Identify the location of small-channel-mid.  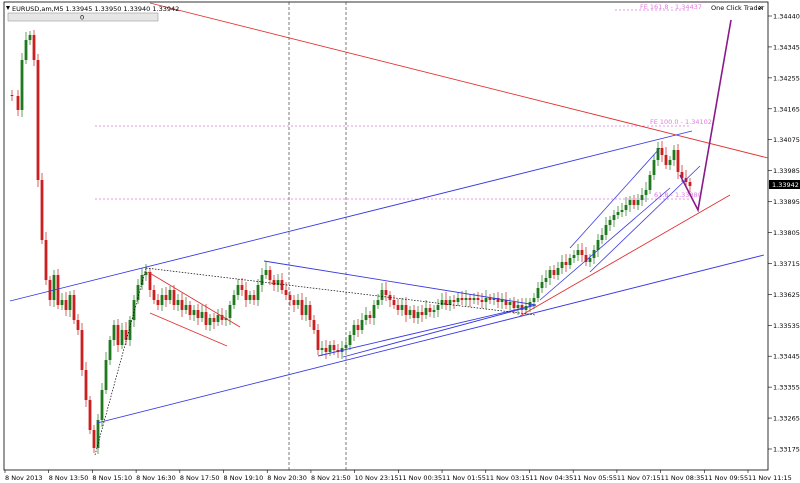
(605, 244).